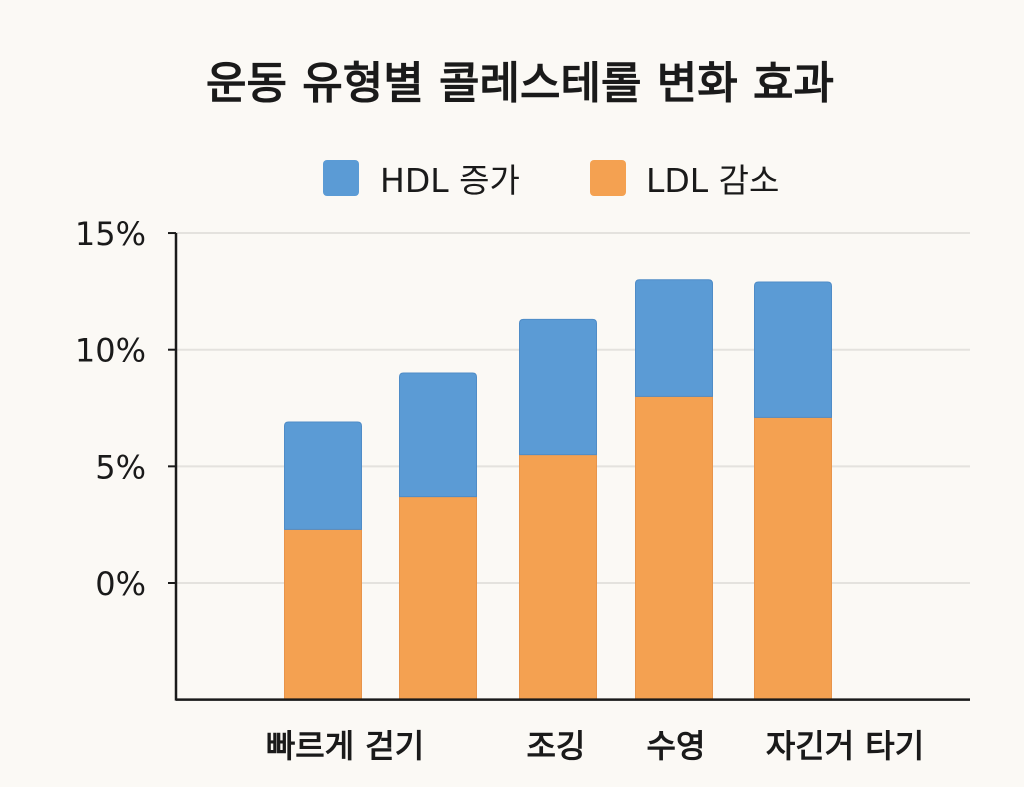 The width and height of the screenshot is (1024, 787). I want to click on x-tick-label: 빠르게 걷기, so click(345, 746).